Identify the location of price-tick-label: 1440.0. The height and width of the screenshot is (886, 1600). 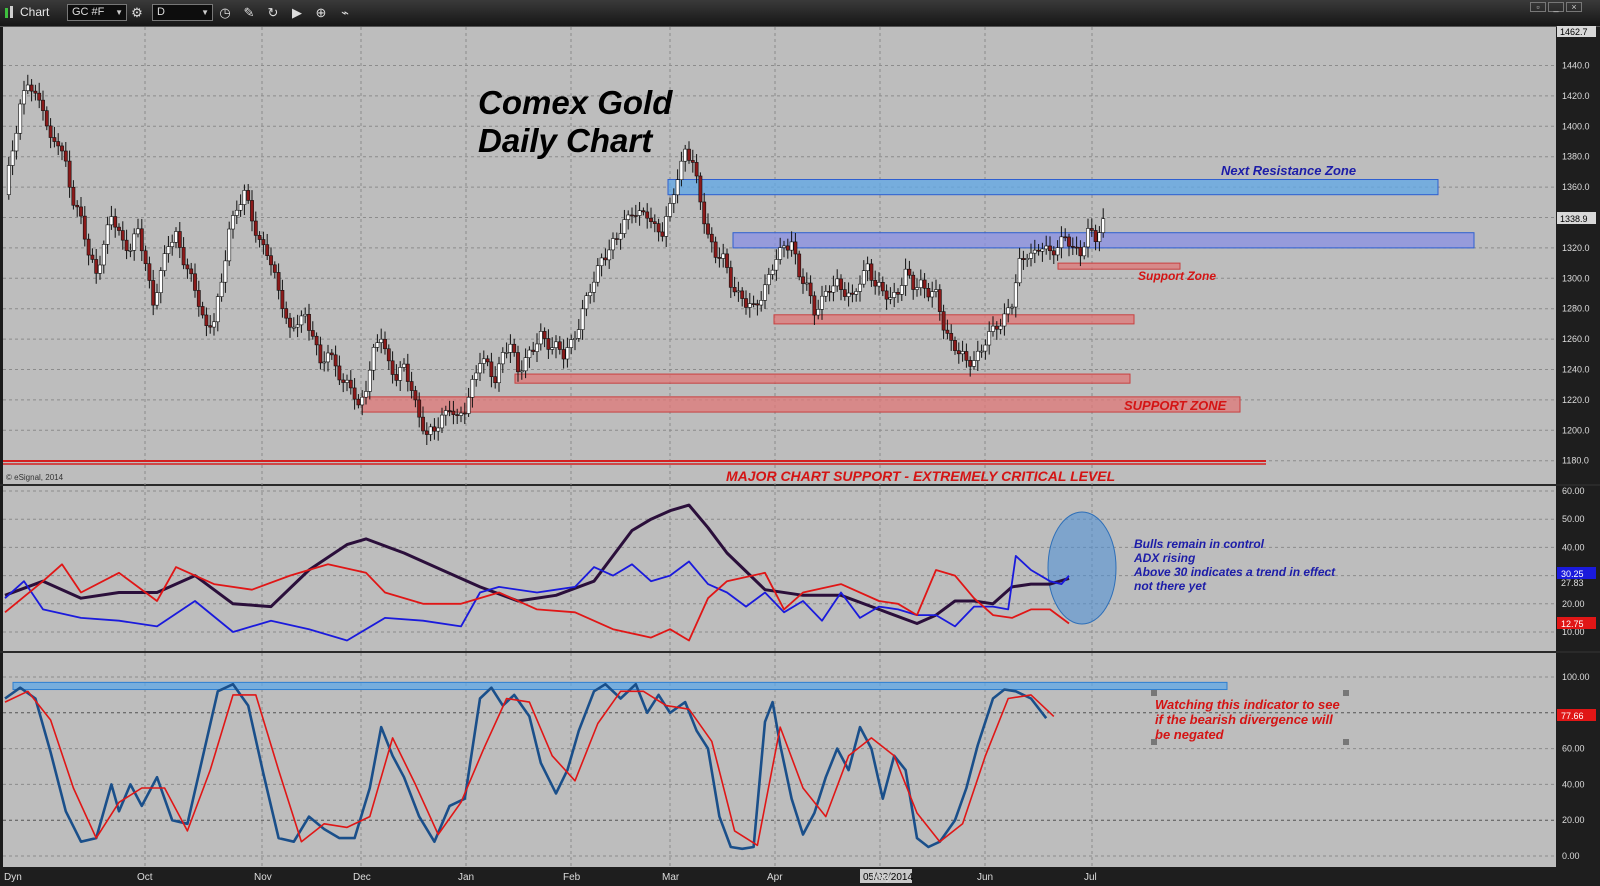
(1576, 66).